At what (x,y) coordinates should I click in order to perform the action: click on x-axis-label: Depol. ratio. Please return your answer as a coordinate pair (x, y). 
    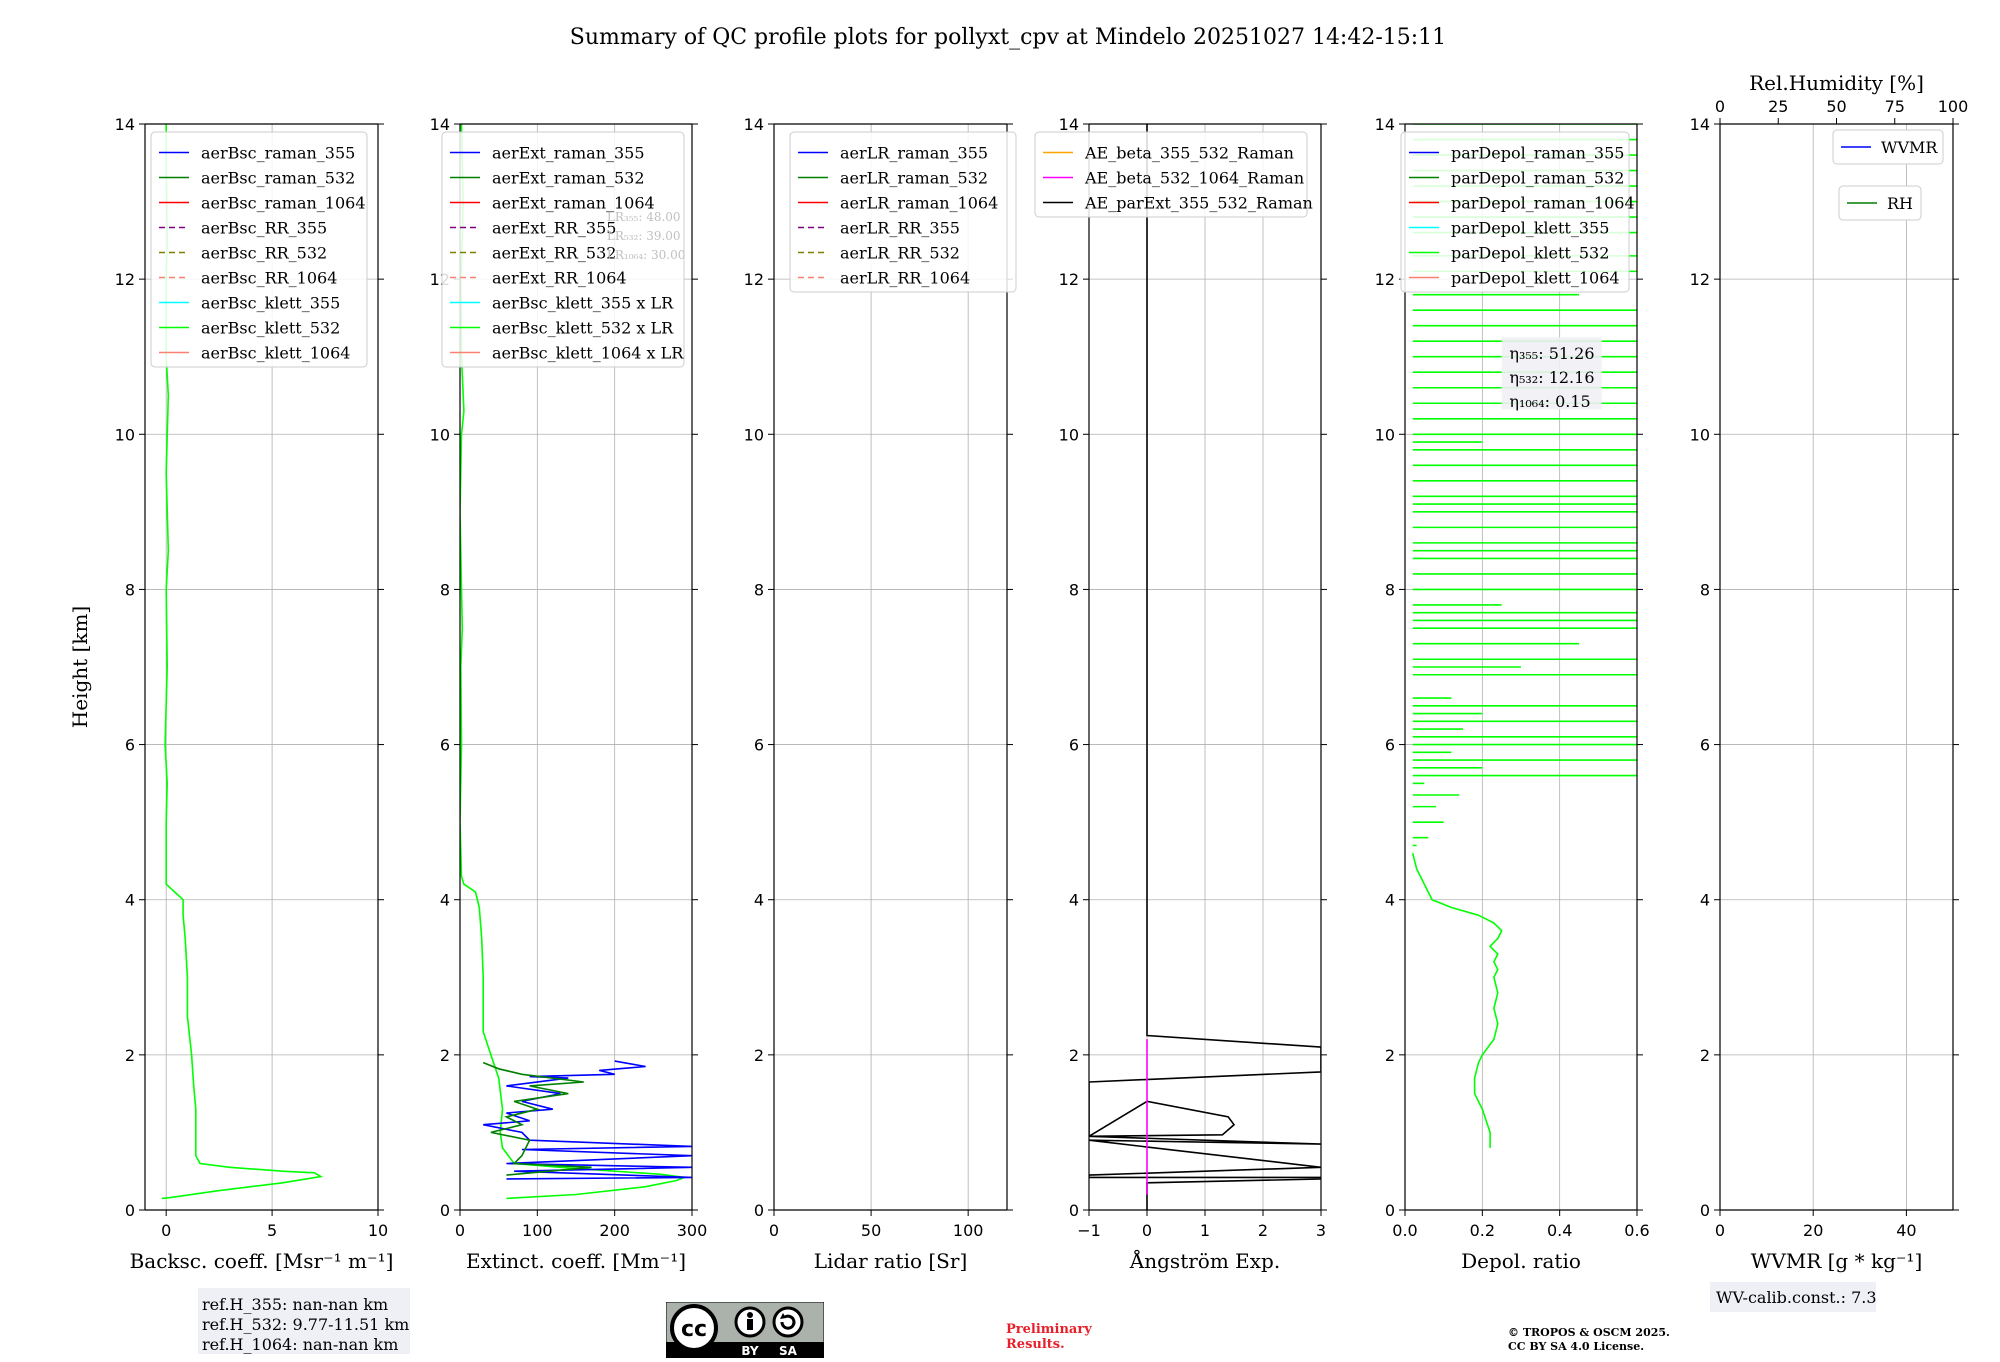
    Looking at the image, I should click on (1521, 1261).